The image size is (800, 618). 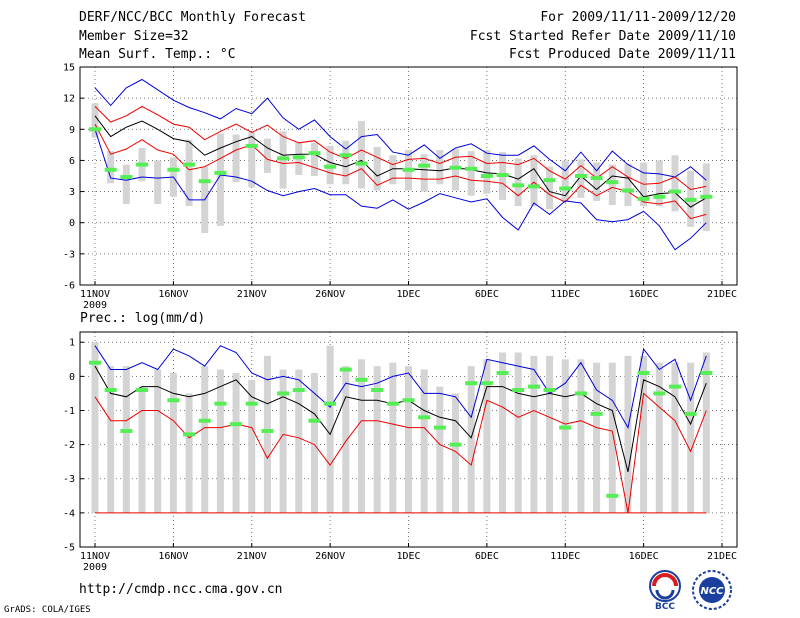 What do you see at coordinates (173, 294) in the screenshot?
I see `x-tick-label: 16NOV` at bounding box center [173, 294].